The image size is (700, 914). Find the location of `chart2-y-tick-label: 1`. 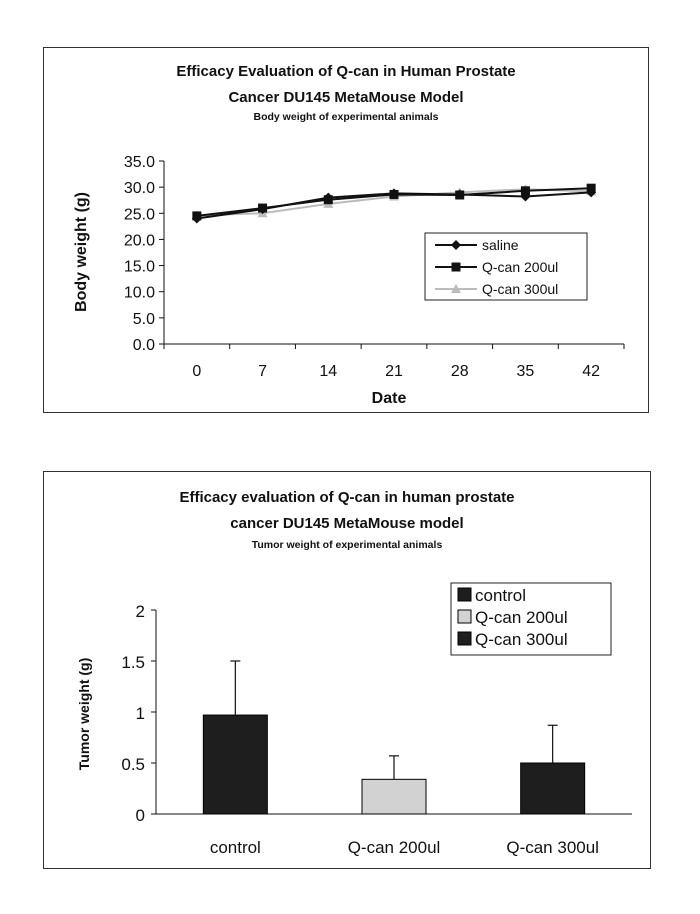

chart2-y-tick-label: 1 is located at coordinates (140, 713).